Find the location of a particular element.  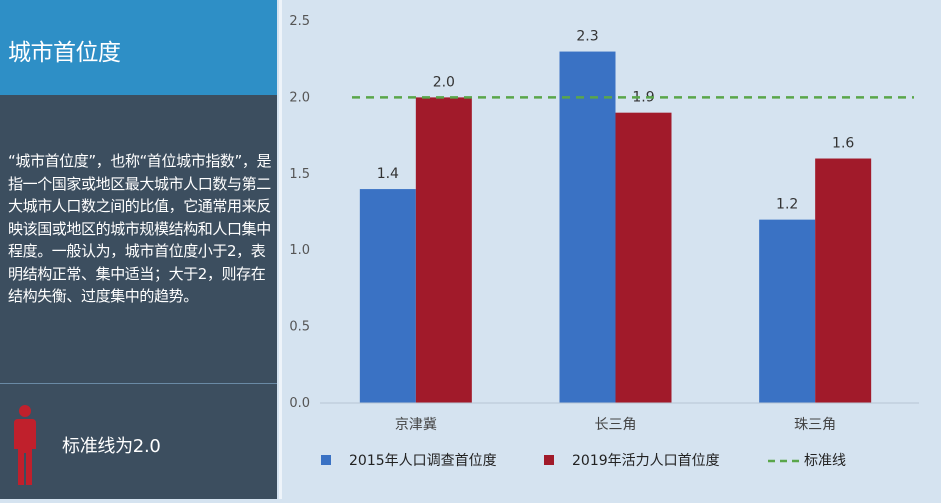

data-label: 1.4 is located at coordinates (388, 174).